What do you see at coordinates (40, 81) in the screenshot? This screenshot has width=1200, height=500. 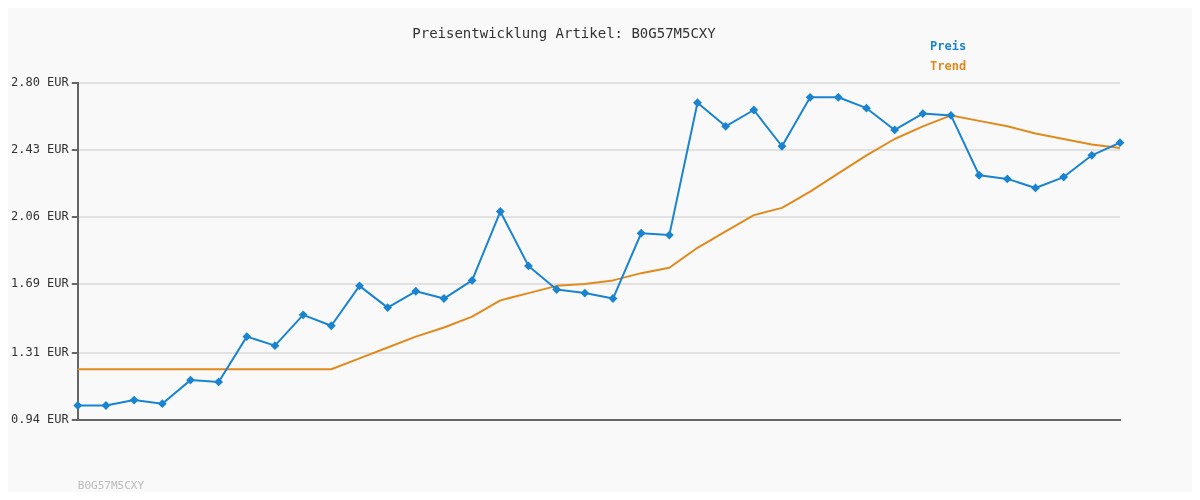 I see `y-tick-label: 2.80 EUR` at bounding box center [40, 81].